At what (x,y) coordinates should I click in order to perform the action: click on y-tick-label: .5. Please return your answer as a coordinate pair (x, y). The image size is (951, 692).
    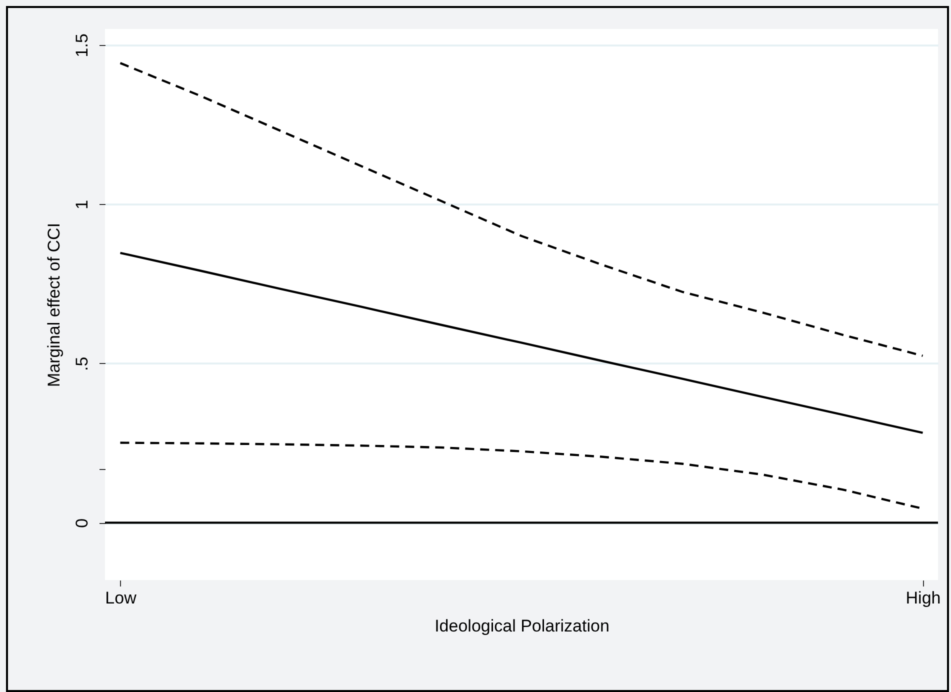
    Looking at the image, I should click on (82, 364).